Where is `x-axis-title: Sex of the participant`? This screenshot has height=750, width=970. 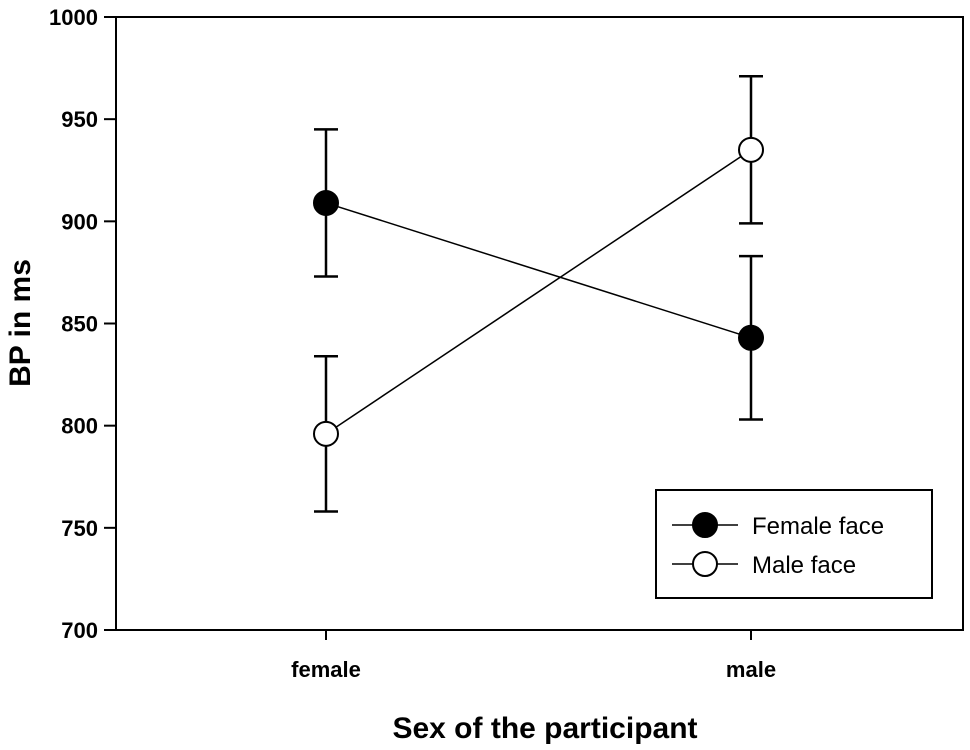 x-axis-title: Sex of the participant is located at coordinates (544, 728).